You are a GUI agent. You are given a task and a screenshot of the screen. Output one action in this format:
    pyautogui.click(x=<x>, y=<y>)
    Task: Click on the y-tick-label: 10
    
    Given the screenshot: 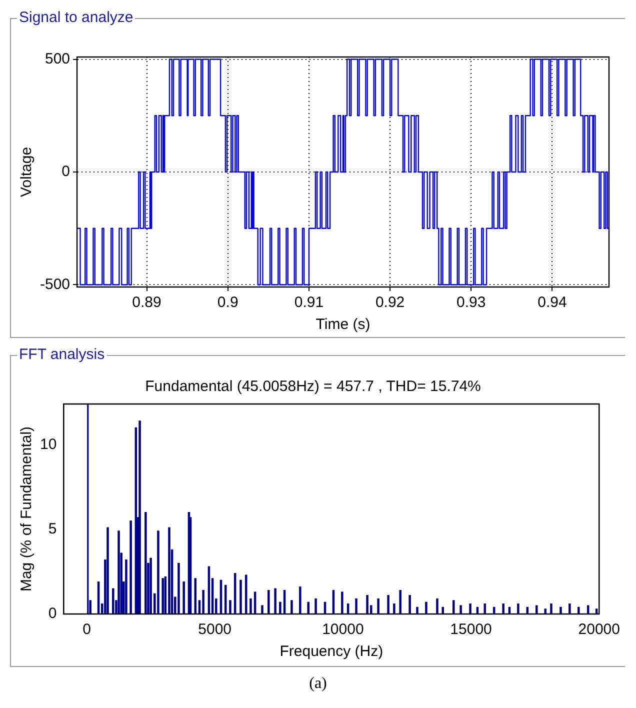 What is the action you would take?
    pyautogui.click(x=48, y=444)
    